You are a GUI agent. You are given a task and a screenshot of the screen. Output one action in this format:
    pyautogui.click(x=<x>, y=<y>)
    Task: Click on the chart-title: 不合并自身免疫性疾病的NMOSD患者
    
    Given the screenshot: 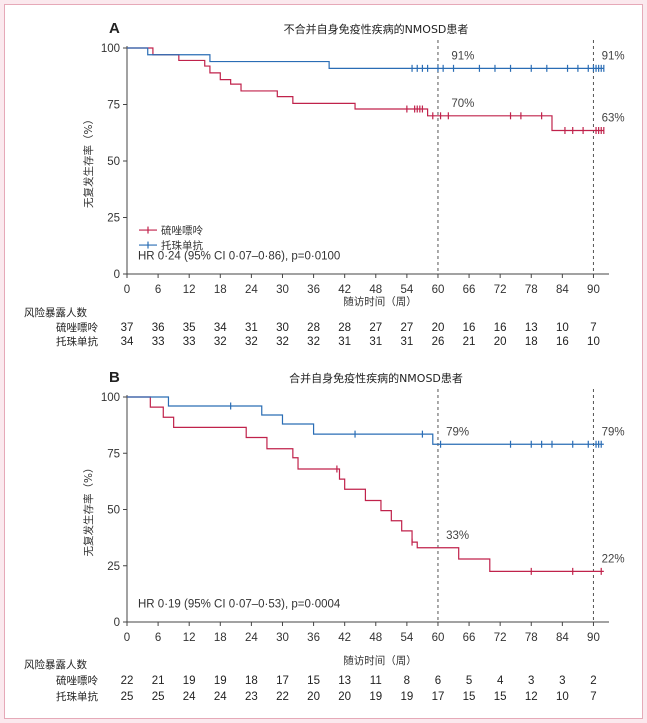 What is the action you would take?
    pyautogui.click(x=376, y=29)
    